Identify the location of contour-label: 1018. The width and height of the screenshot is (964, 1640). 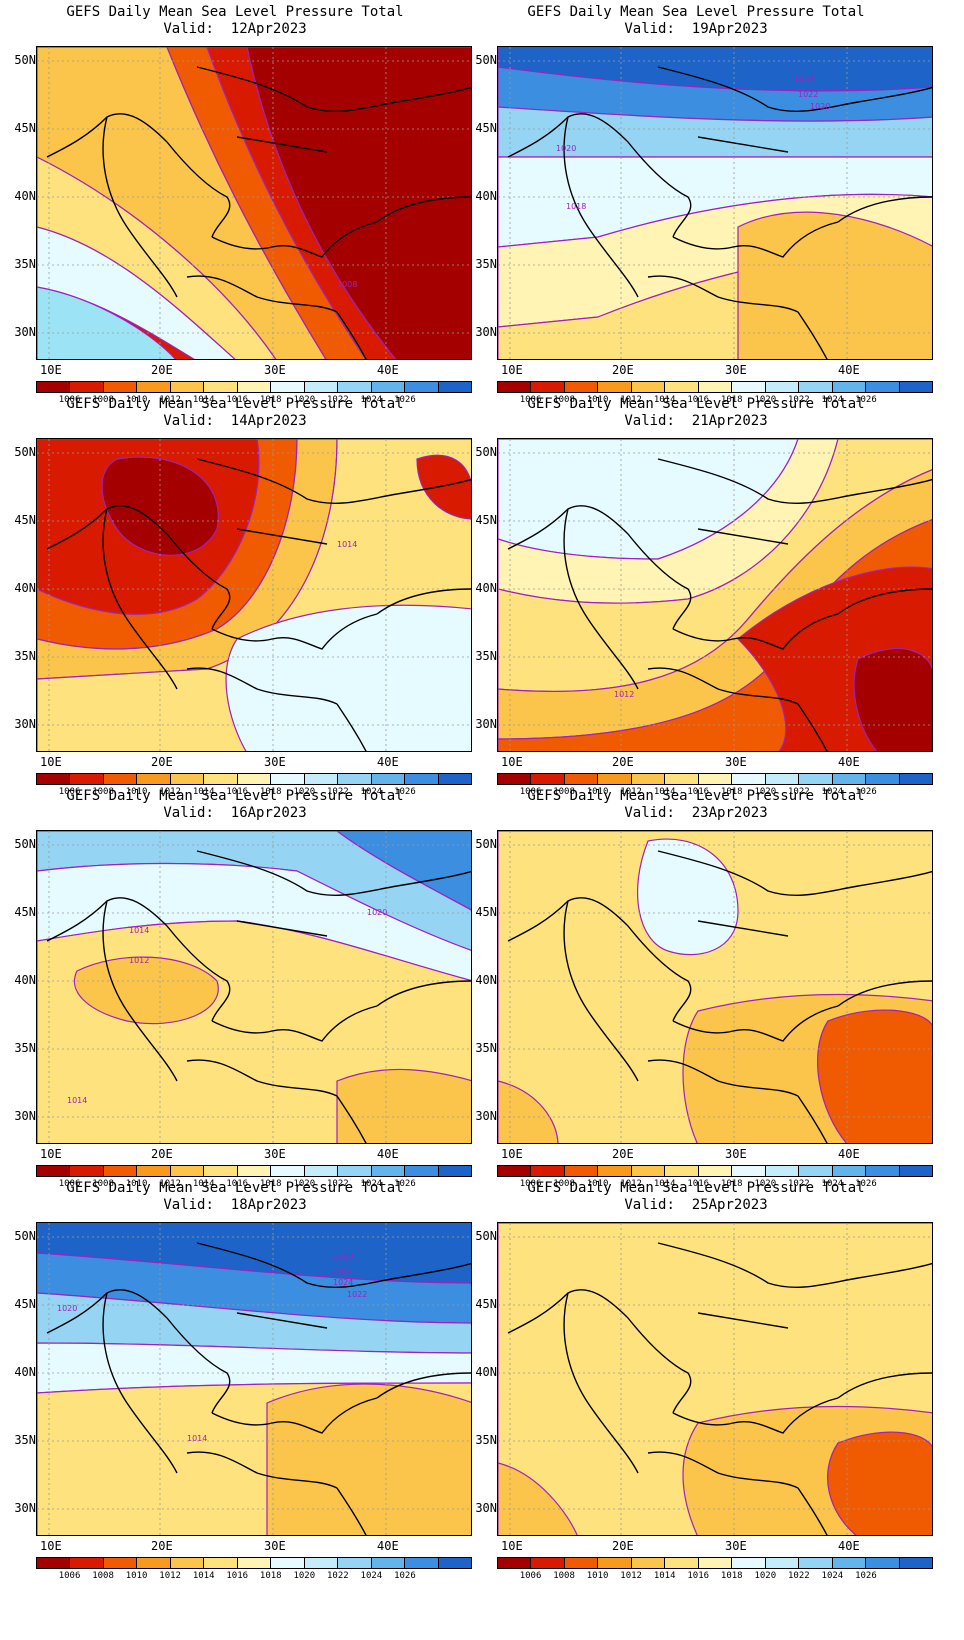
(576, 206).